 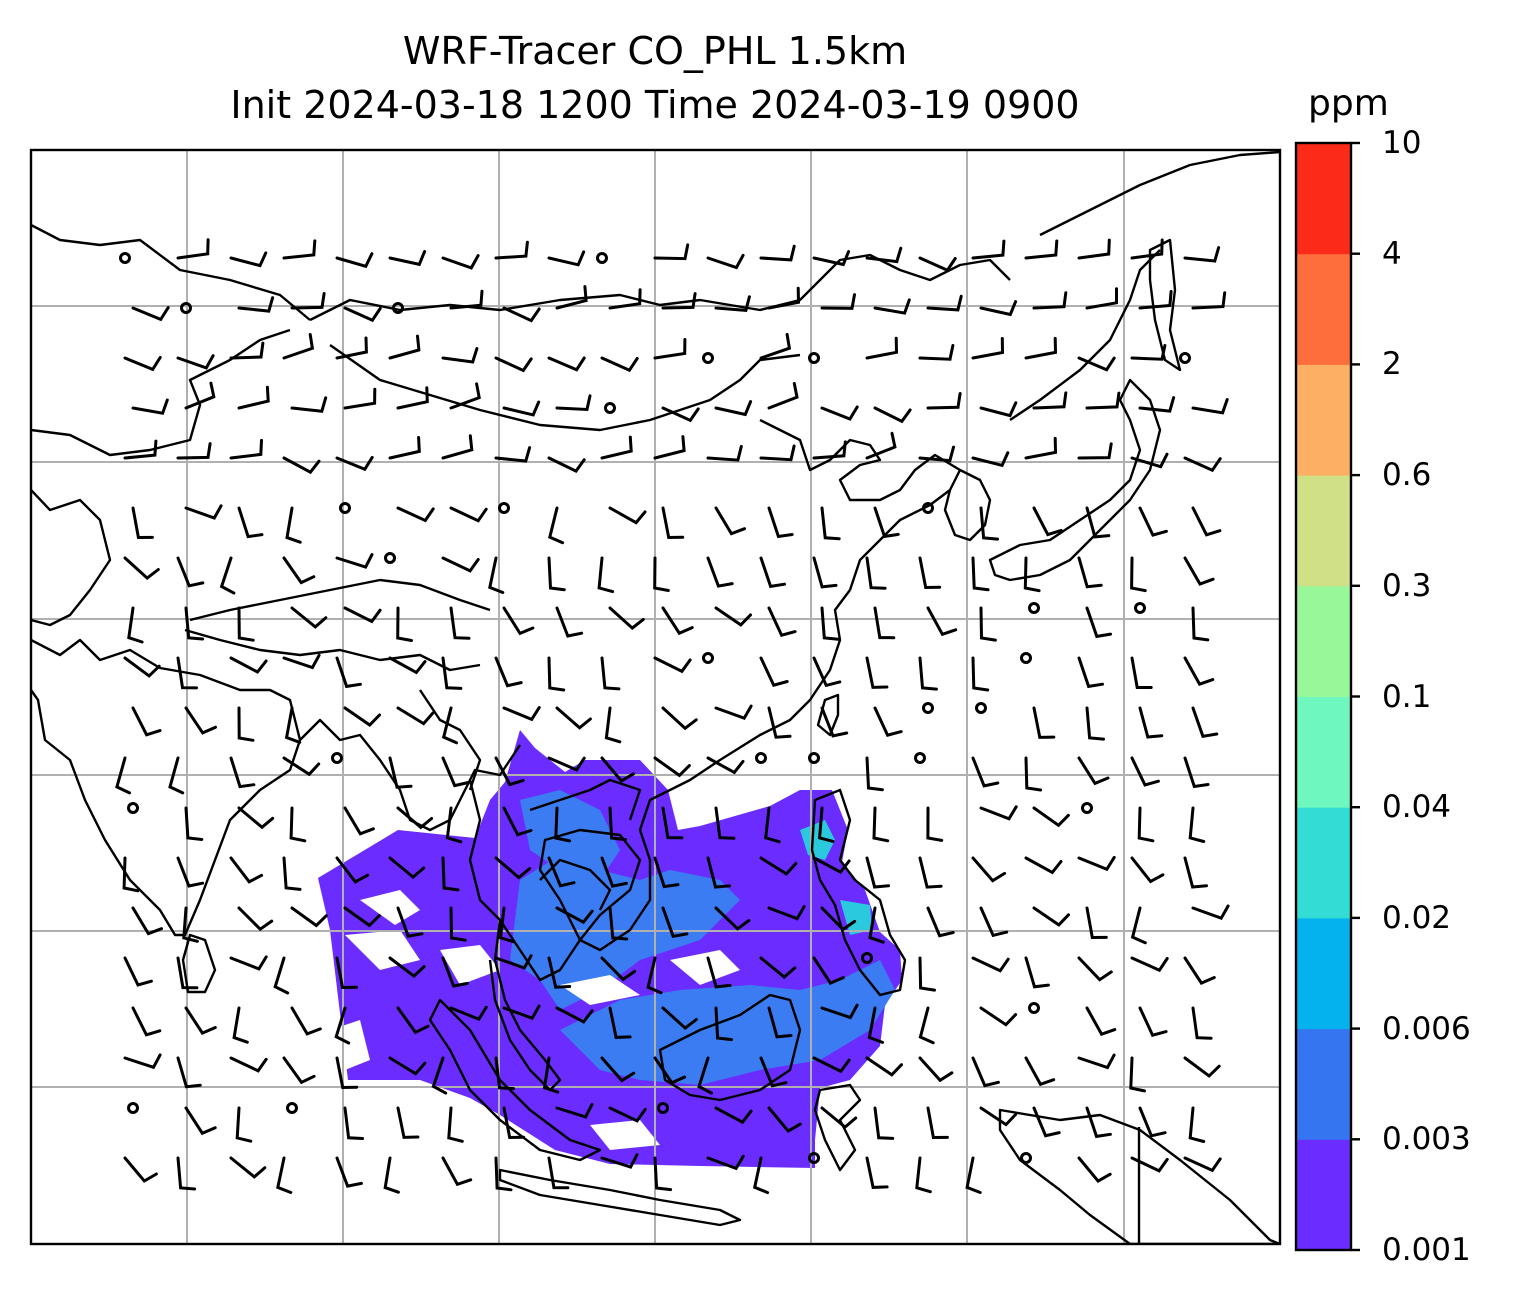 I want to click on border-india-pakistan, so click(x=71, y=558).